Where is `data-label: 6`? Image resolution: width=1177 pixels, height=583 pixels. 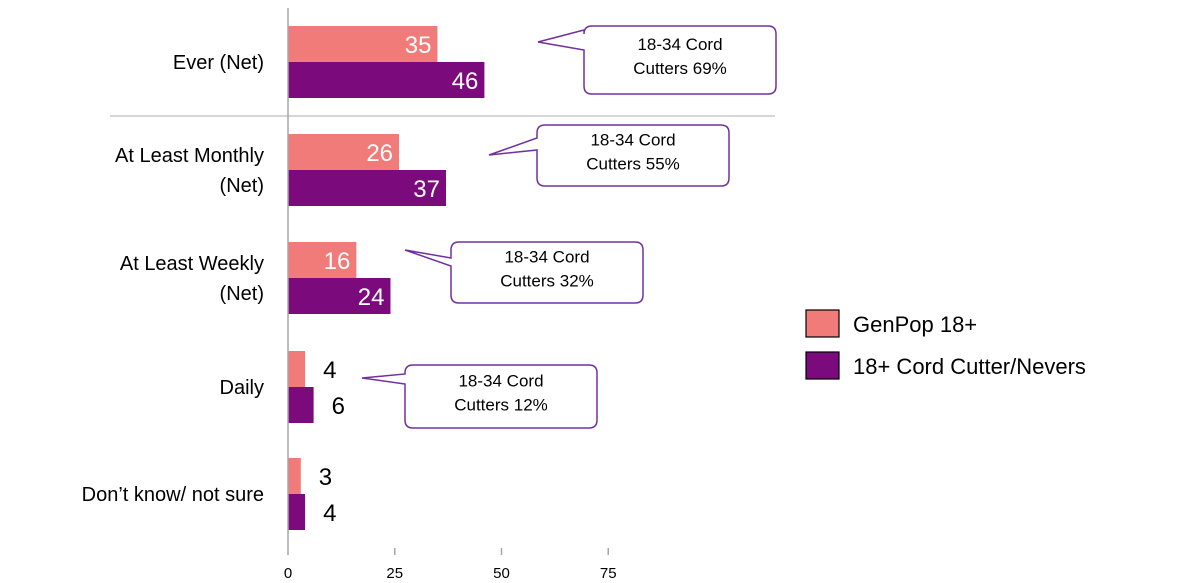 data-label: 6 is located at coordinates (338, 406).